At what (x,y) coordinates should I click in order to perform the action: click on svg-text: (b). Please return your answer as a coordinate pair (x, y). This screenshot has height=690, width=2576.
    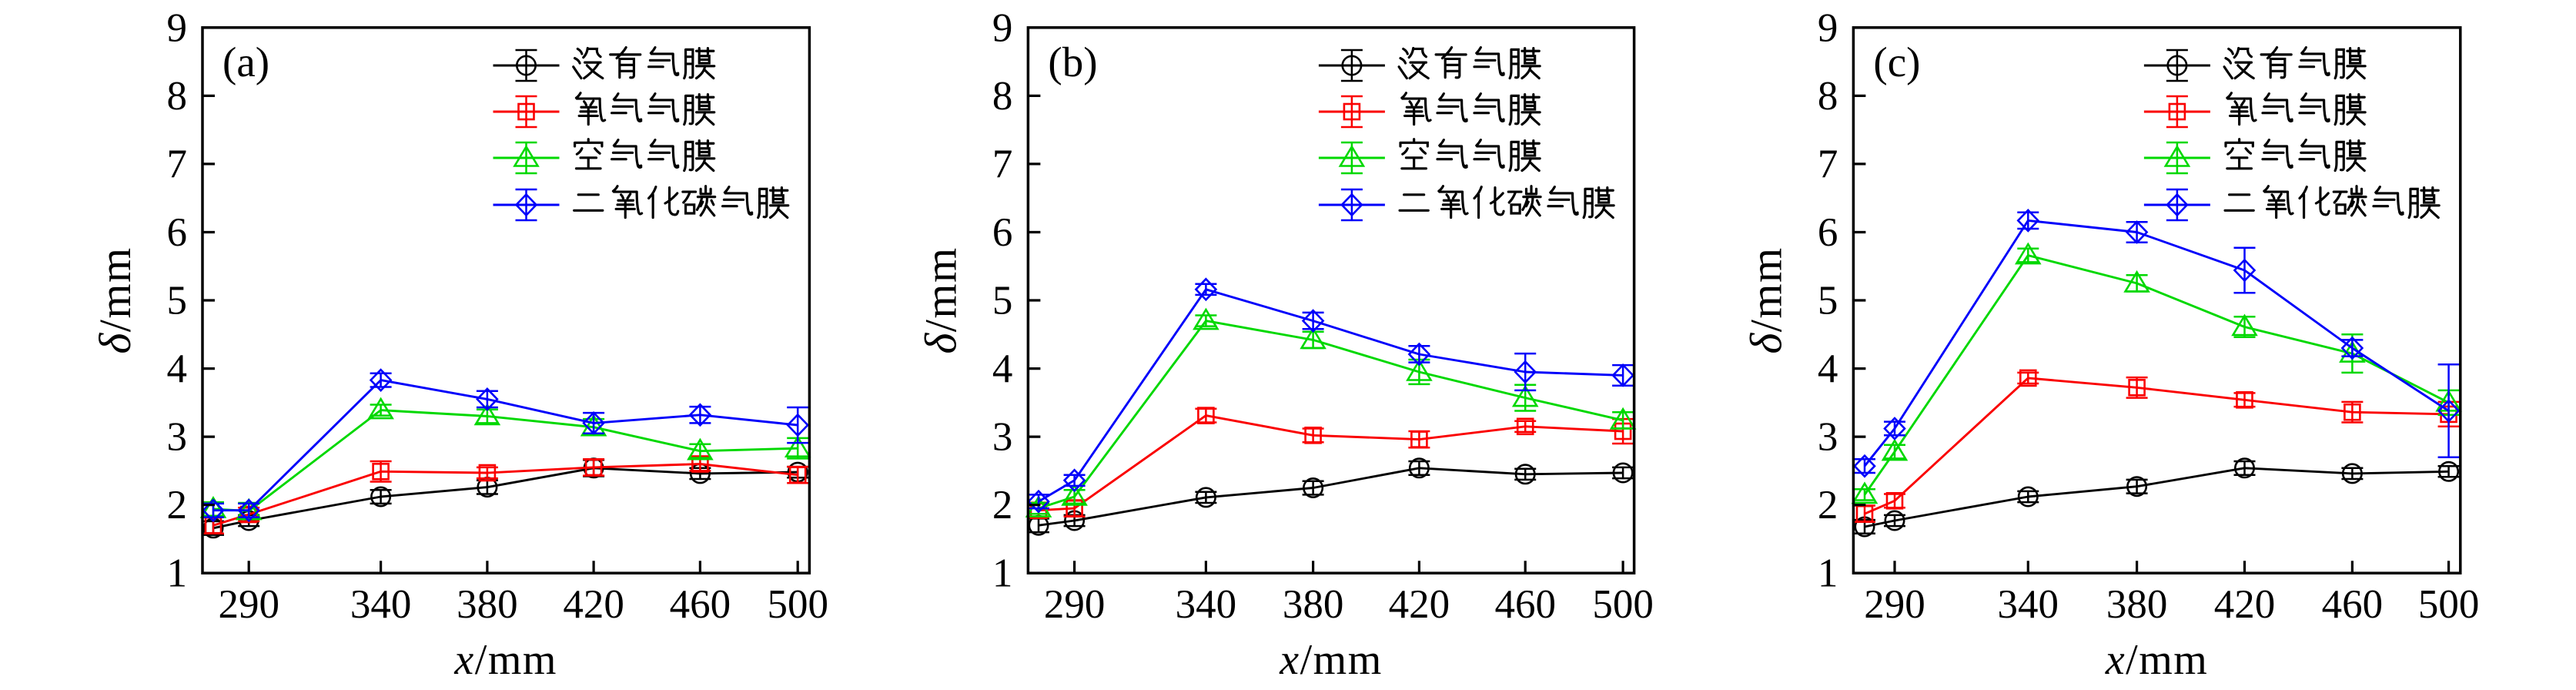
    Looking at the image, I should click on (1073, 62).